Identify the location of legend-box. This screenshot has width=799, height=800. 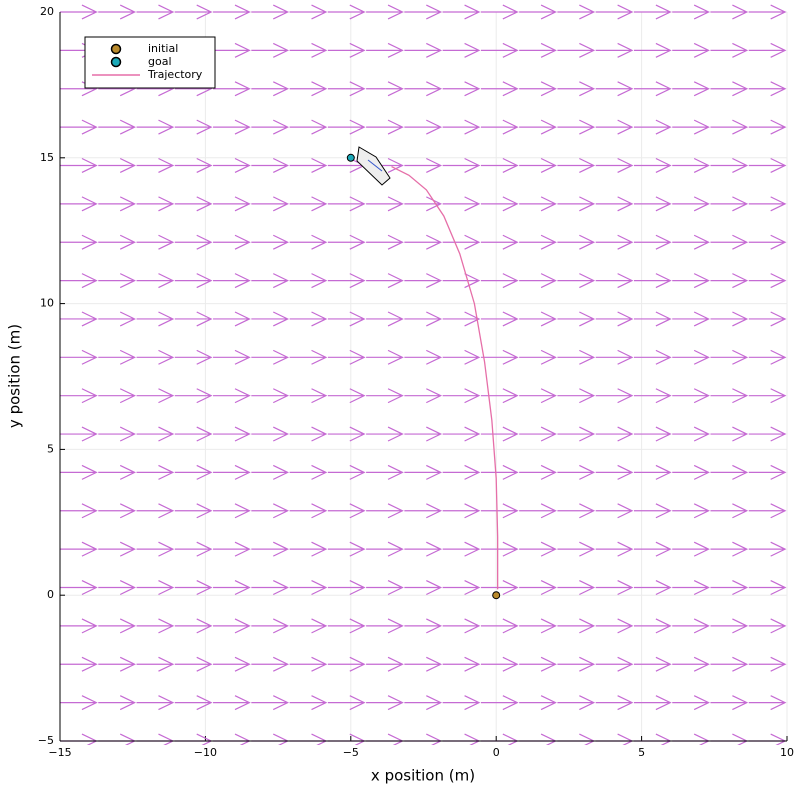
(150, 62).